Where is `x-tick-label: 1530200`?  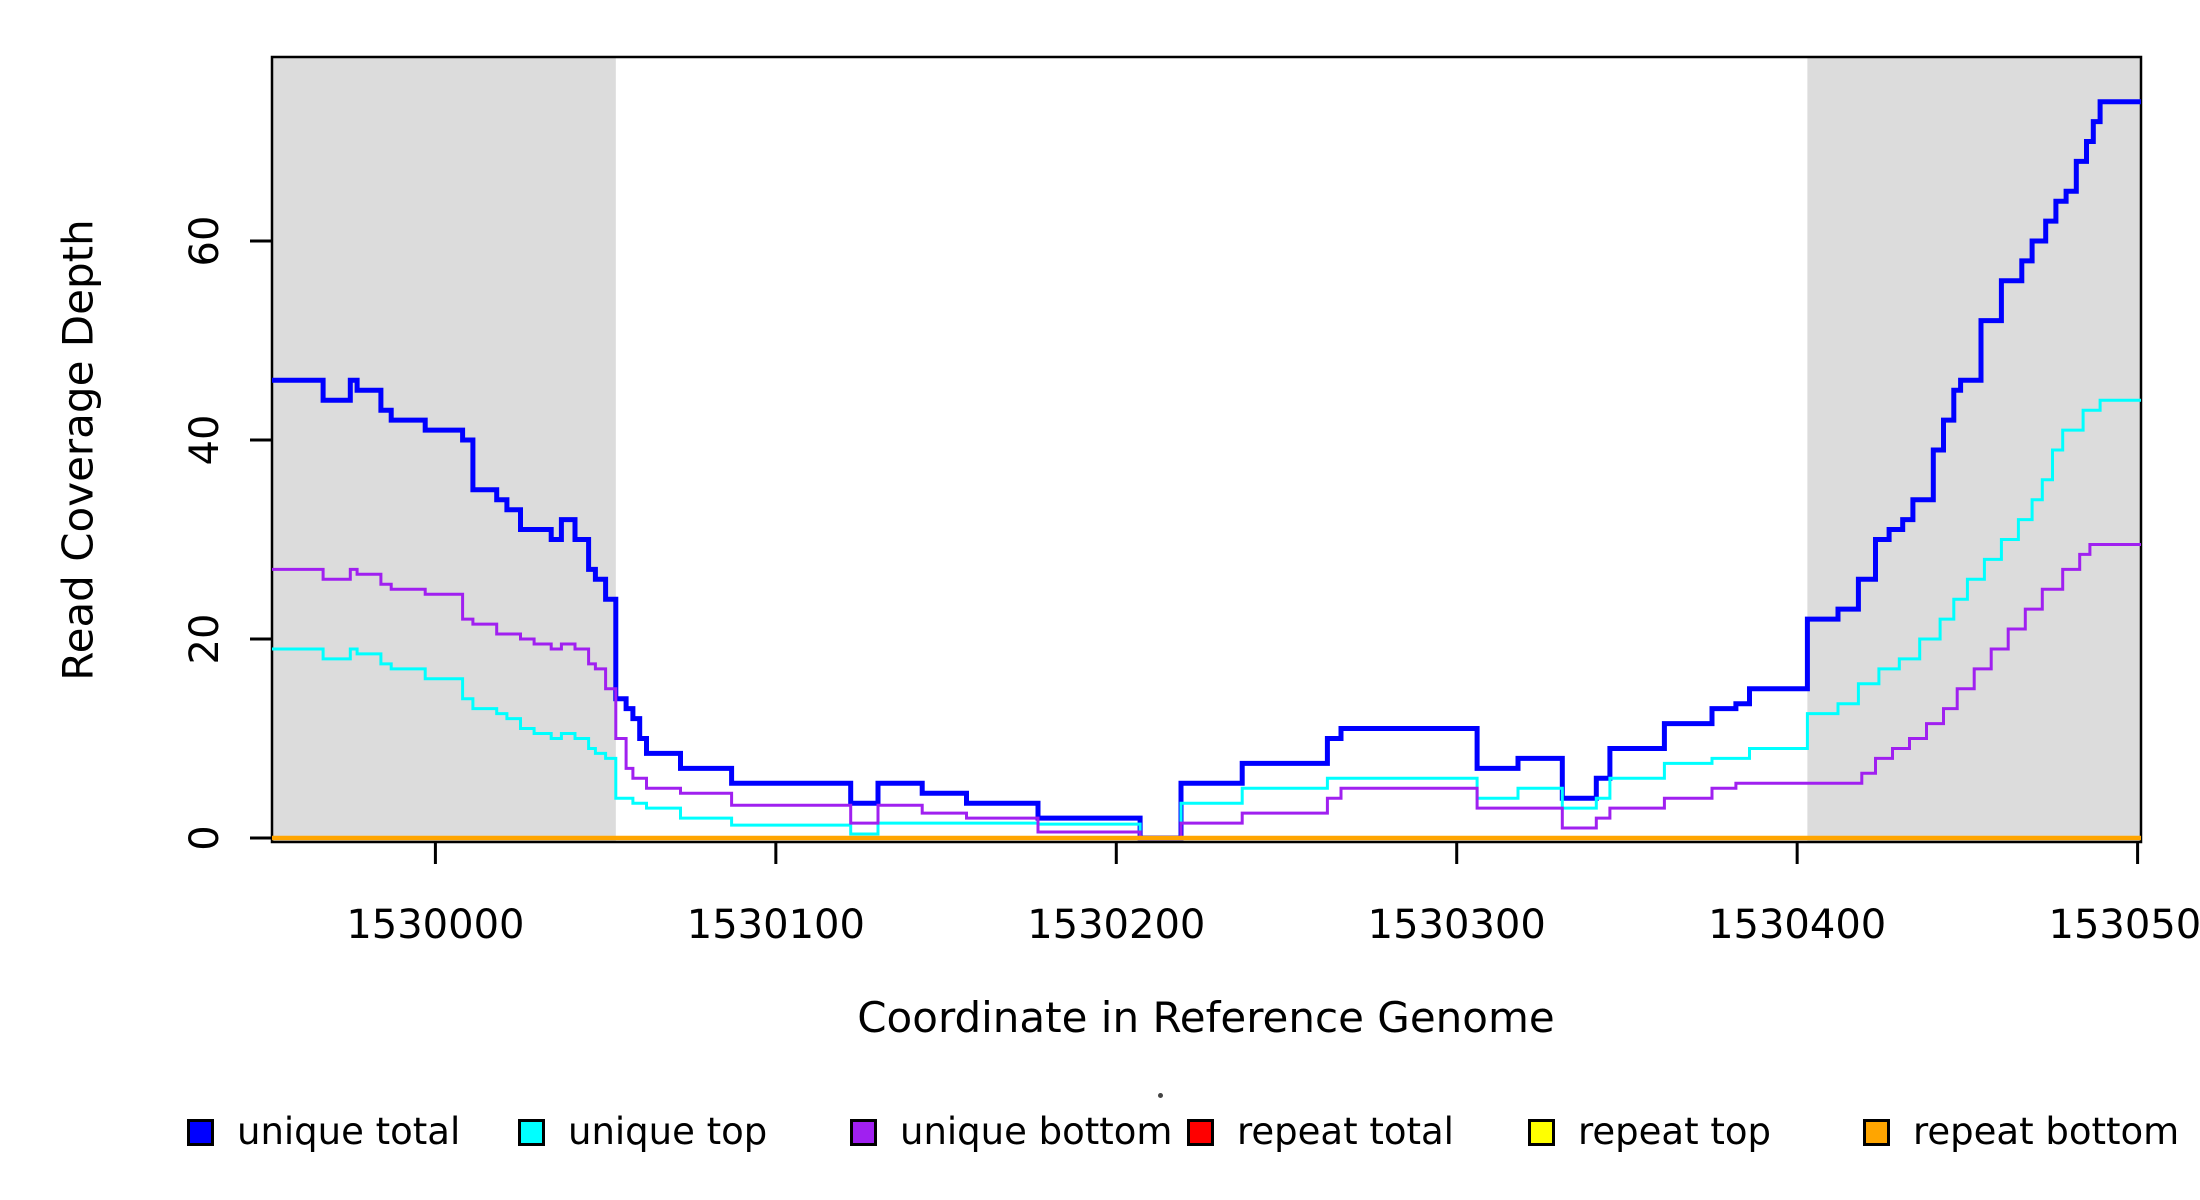
x-tick-label: 1530200 is located at coordinates (1116, 925).